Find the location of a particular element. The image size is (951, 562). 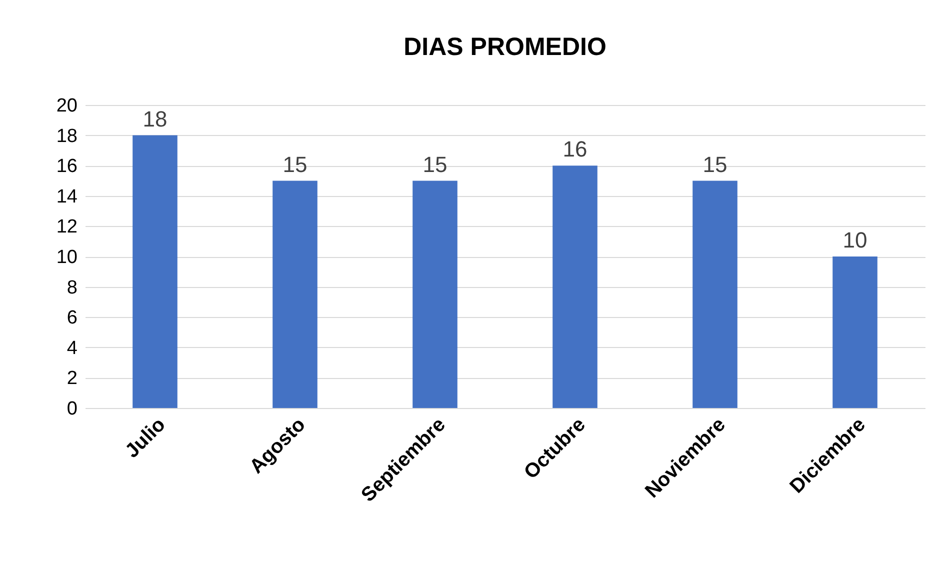

y-tick-label: 12 is located at coordinates (67, 227).